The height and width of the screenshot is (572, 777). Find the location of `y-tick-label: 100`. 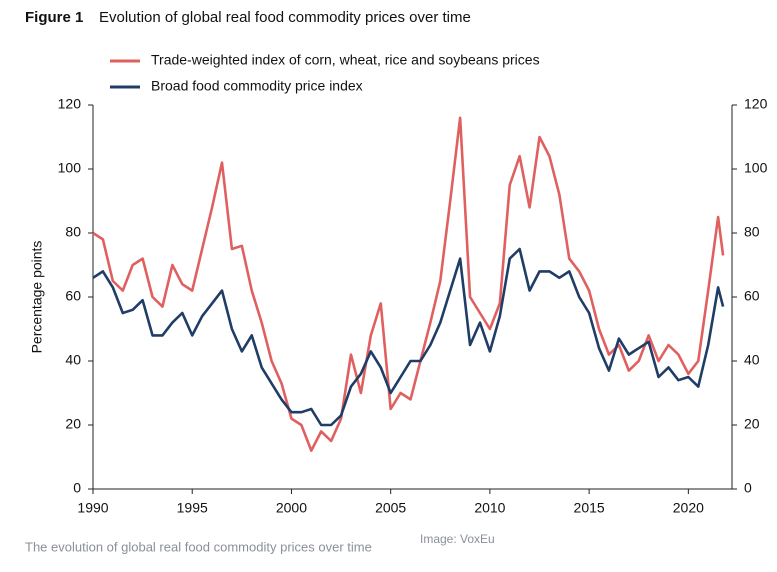

y-tick-label: 100 is located at coordinates (70, 168).